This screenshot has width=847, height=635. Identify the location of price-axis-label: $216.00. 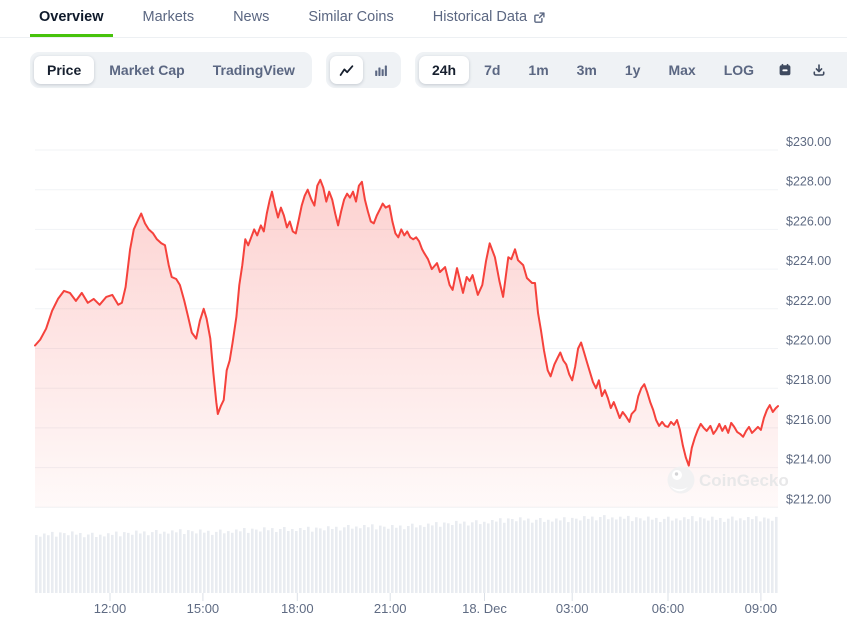
(808, 420).